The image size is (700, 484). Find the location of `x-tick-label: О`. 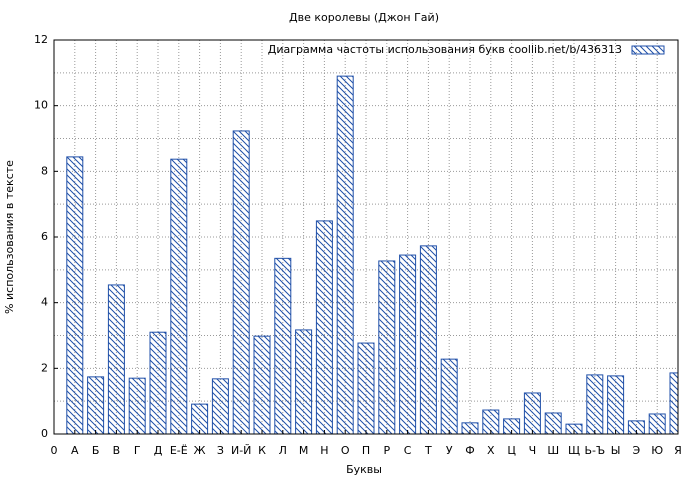

x-tick-label: О is located at coordinates (345, 450).